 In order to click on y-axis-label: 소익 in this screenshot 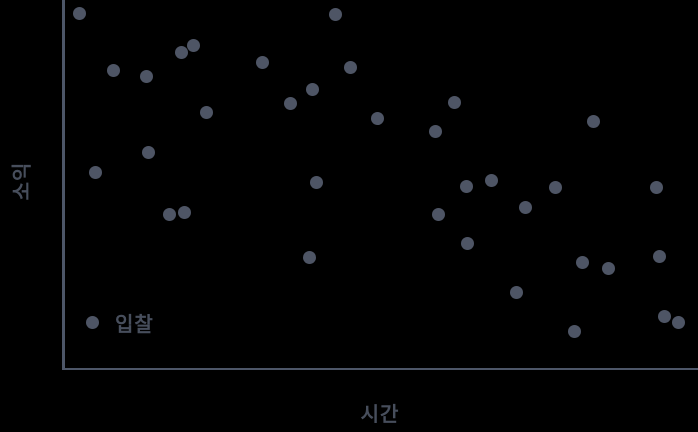, I will do `click(22, 181)`.